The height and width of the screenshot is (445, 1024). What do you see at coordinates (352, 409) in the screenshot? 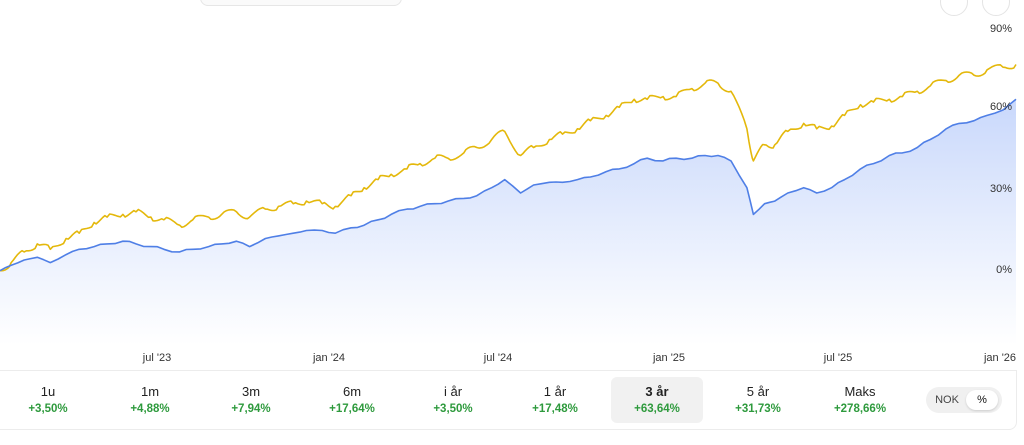
I see `period-return: +17,64%` at bounding box center [352, 409].